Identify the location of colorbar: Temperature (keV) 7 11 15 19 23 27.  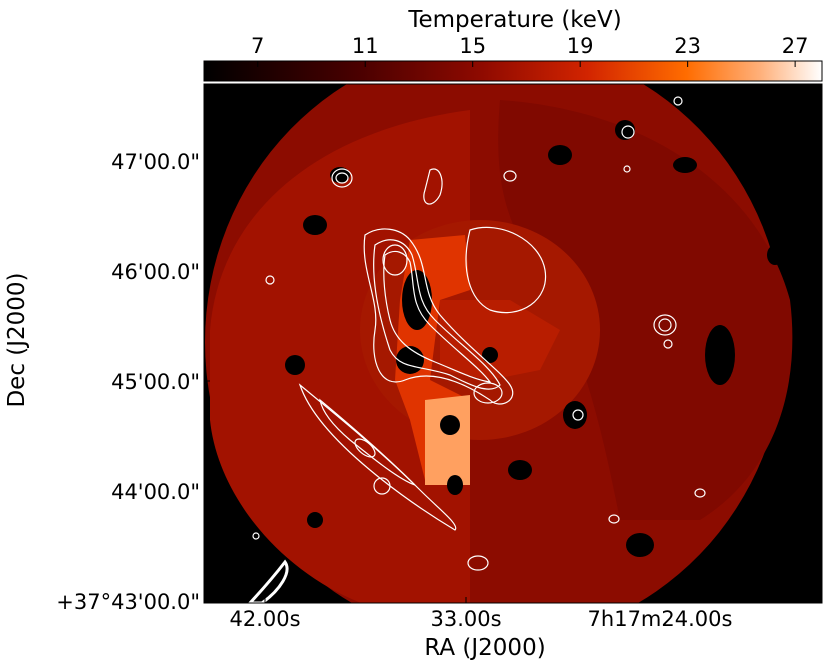
(513, 44).